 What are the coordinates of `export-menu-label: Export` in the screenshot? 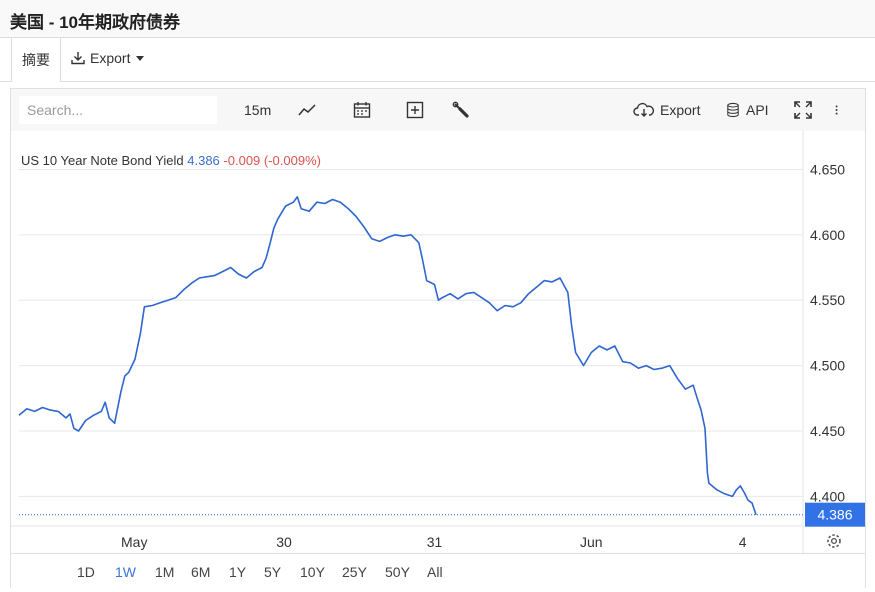 It's located at (110, 58).